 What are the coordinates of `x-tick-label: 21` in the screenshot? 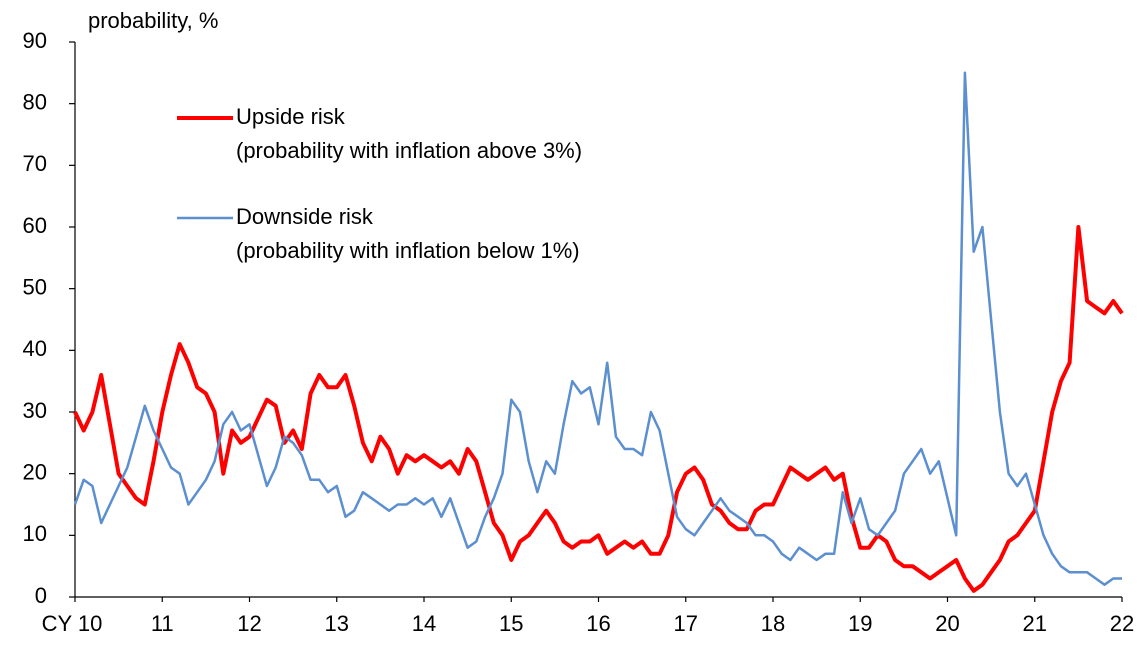 It's located at (1035, 623).